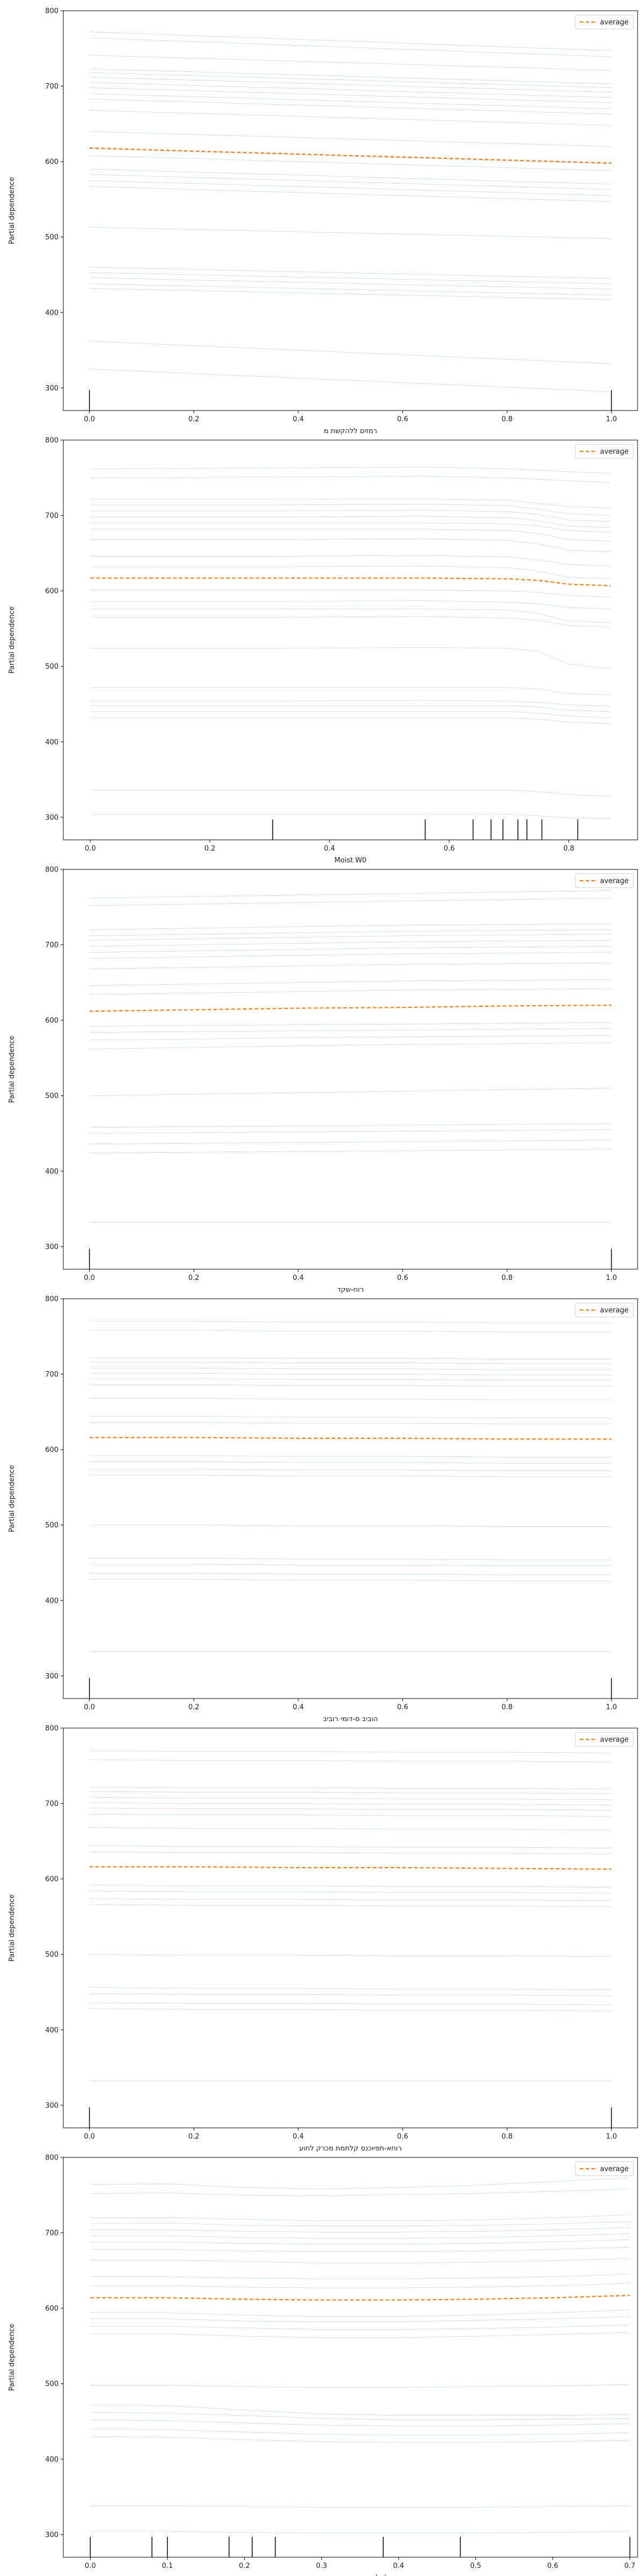 This screenshot has height=2576, width=644. Describe the element at coordinates (298, 419) in the screenshot. I see `x-tick-label: 0.4` at that location.